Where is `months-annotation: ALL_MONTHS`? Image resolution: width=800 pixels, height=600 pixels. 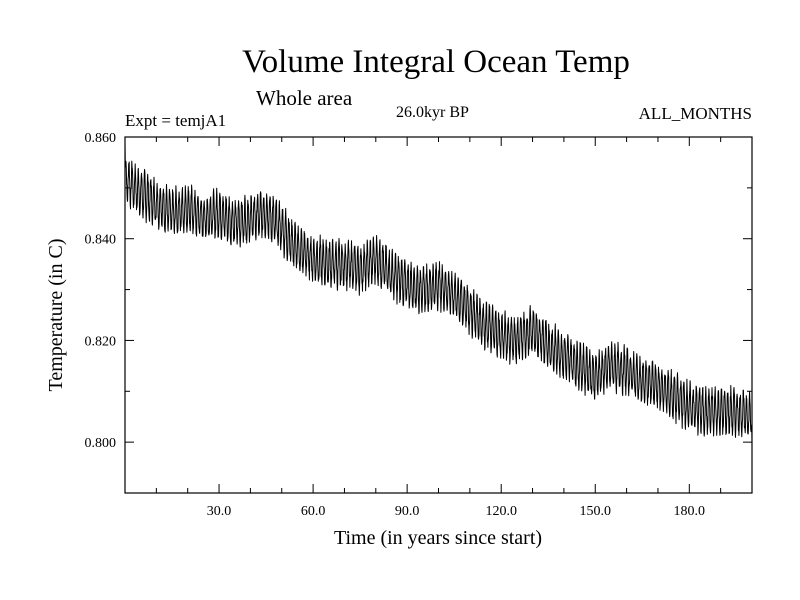 months-annotation: ALL_MONTHS is located at coordinates (695, 113).